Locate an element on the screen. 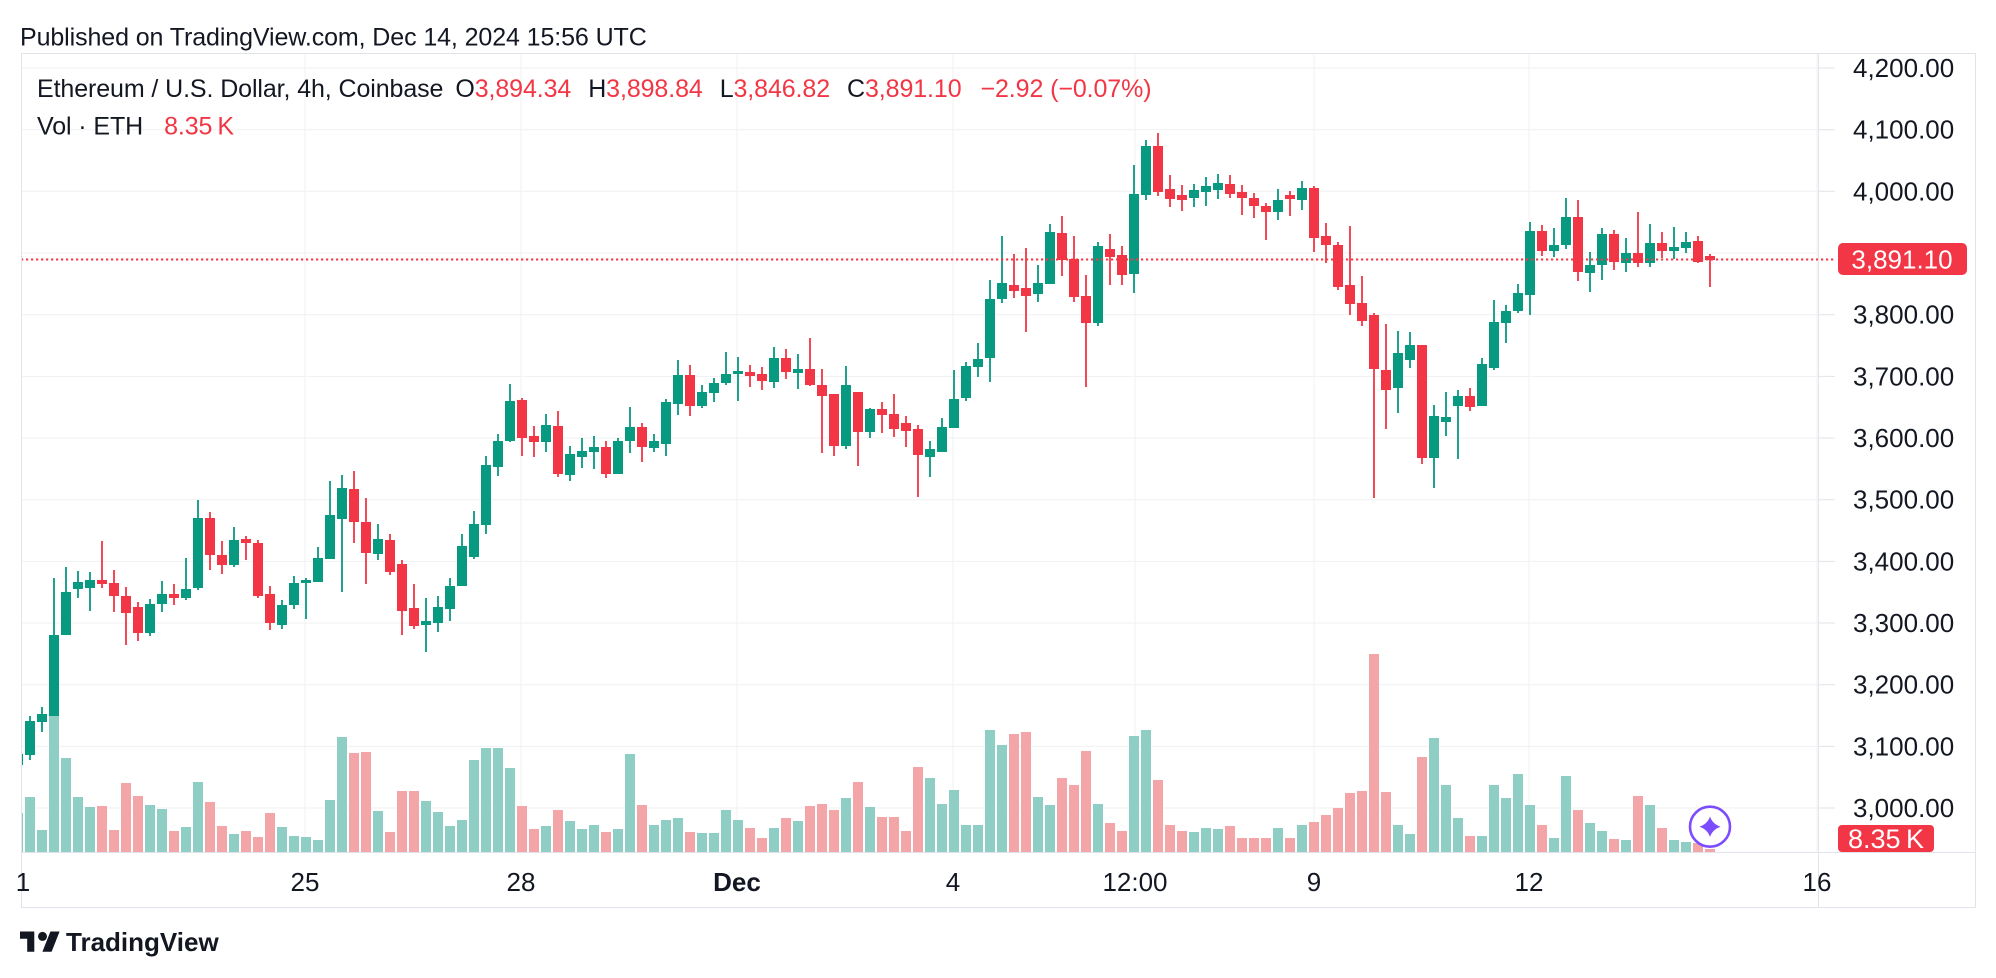 This screenshot has height=978, width=1996. svg-text: 3,000.00 is located at coordinates (1903, 808).